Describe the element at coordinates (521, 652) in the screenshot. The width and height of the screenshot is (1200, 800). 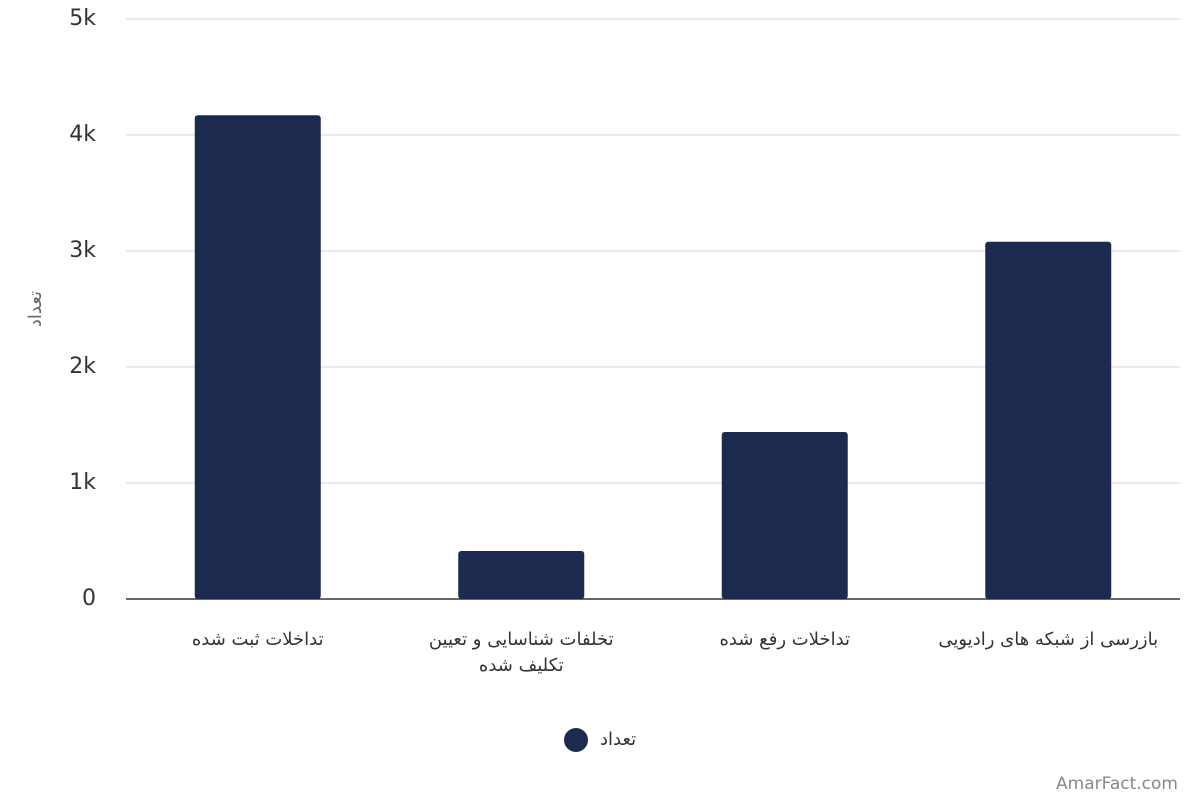
I see `x-tick-label: تخلفات شناسایی و تعیین تکلیف شده` at that location.